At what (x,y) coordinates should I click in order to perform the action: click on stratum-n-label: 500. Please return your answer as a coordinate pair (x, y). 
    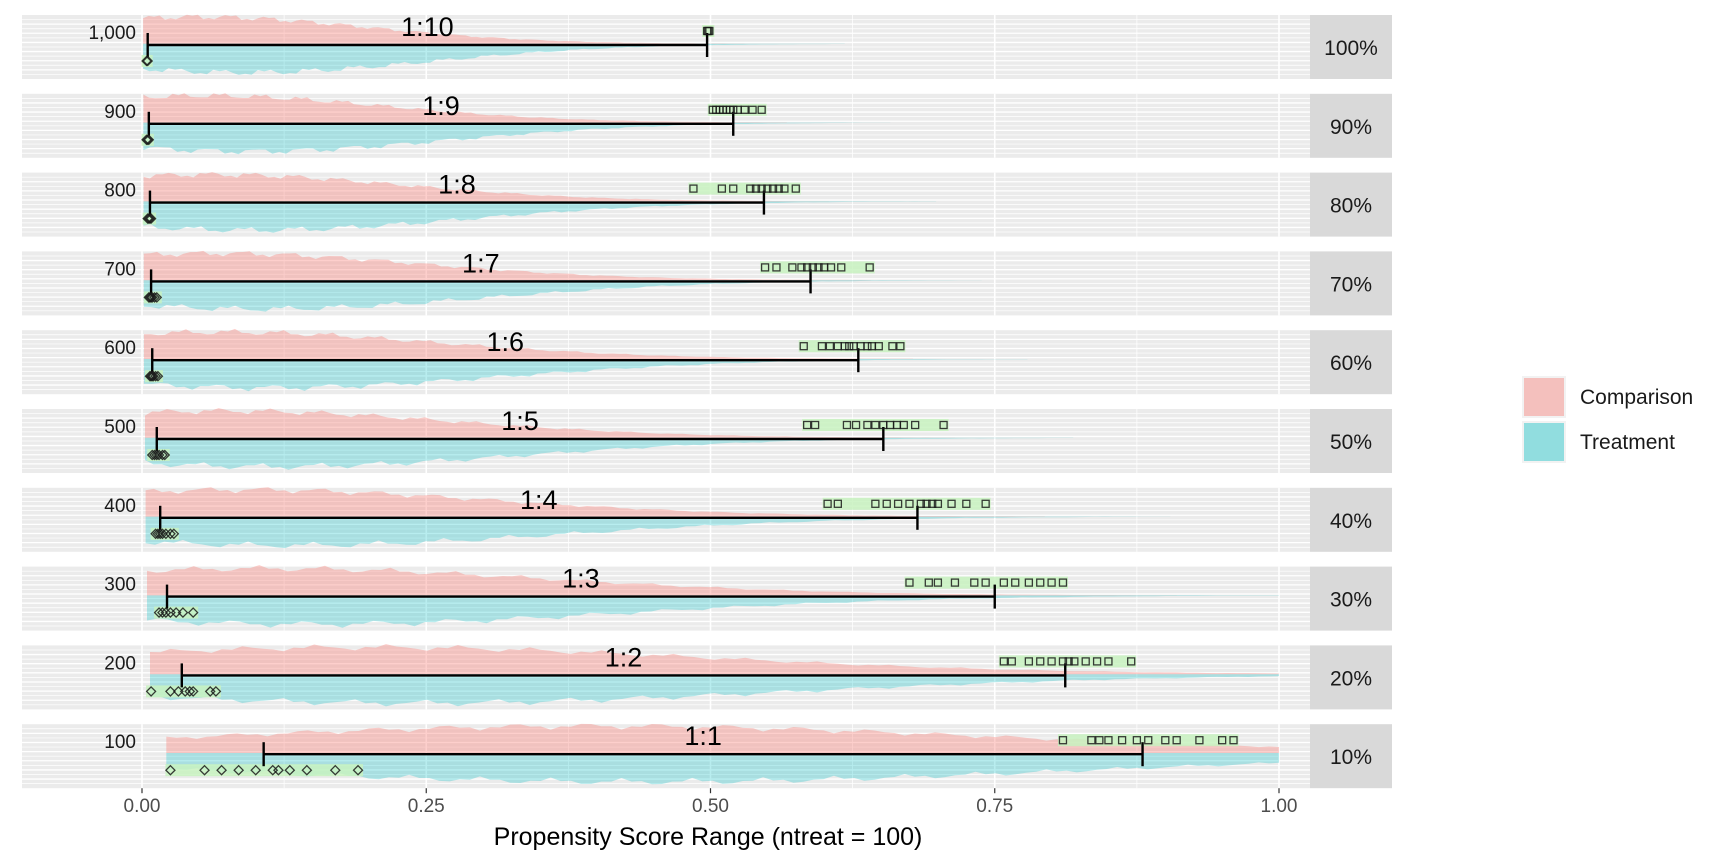
    Looking at the image, I should click on (120, 427).